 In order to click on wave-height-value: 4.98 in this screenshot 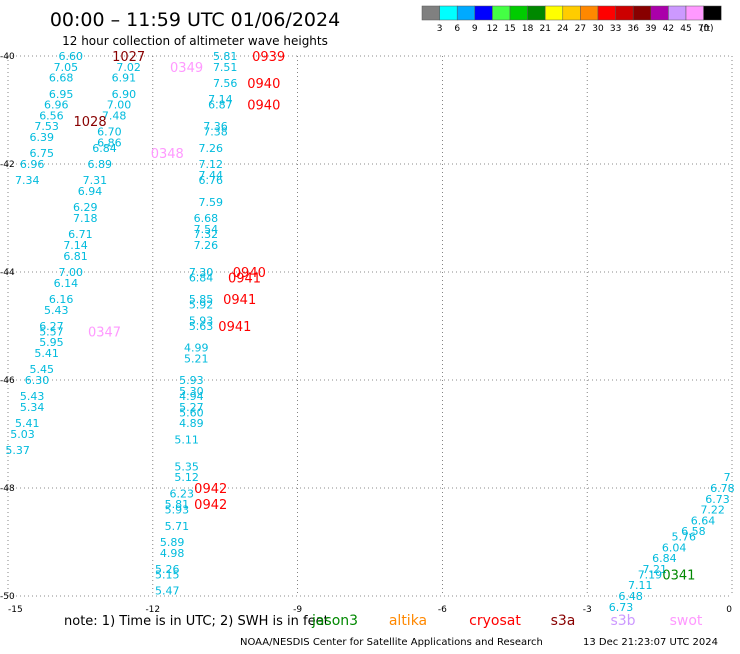, I will do `click(172, 553)`.